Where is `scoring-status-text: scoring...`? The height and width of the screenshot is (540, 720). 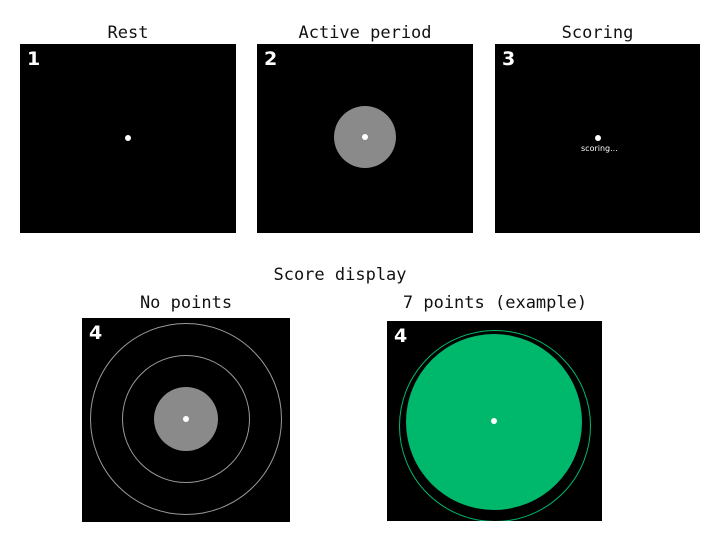
scoring-status-text: scoring... is located at coordinates (599, 148).